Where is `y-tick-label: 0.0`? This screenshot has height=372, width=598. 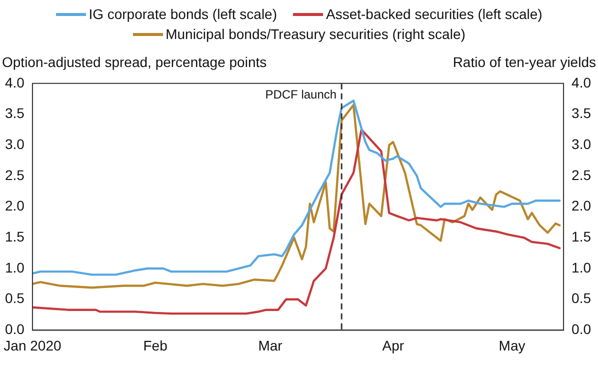
y-tick-label: 0.0 is located at coordinates (14, 329).